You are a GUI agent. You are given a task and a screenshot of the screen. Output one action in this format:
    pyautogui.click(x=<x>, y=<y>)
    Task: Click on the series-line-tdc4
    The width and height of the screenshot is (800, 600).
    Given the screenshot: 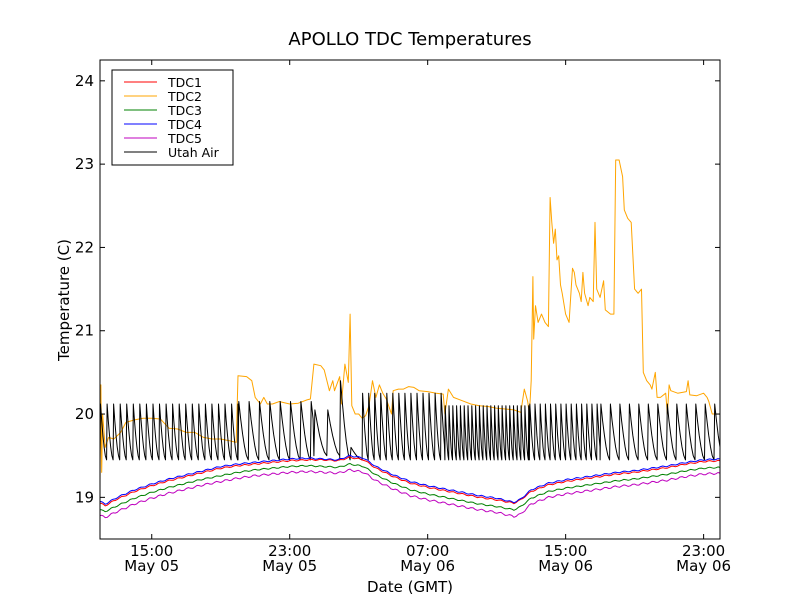 What is the action you would take?
    pyautogui.click(x=410, y=479)
    